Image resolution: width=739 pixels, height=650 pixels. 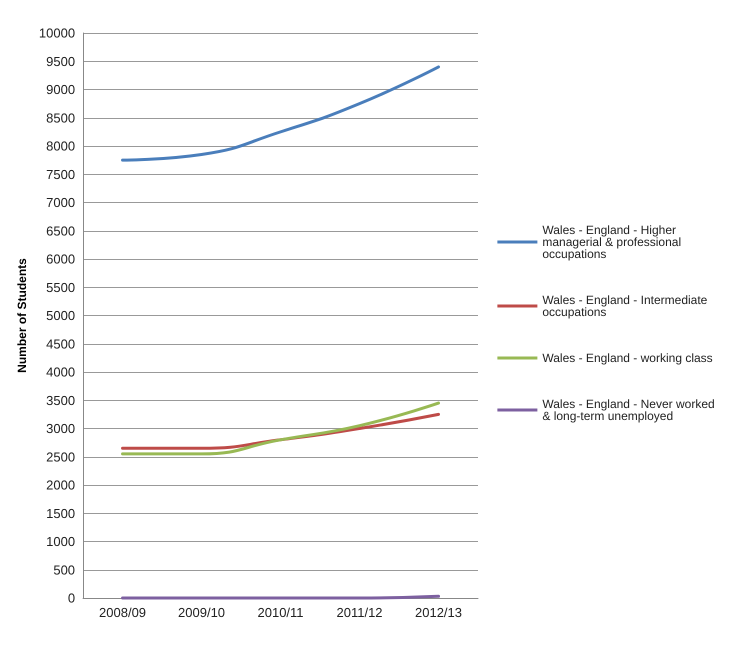 What do you see at coordinates (61, 485) in the screenshot?
I see `y-tick-label: 2000` at bounding box center [61, 485].